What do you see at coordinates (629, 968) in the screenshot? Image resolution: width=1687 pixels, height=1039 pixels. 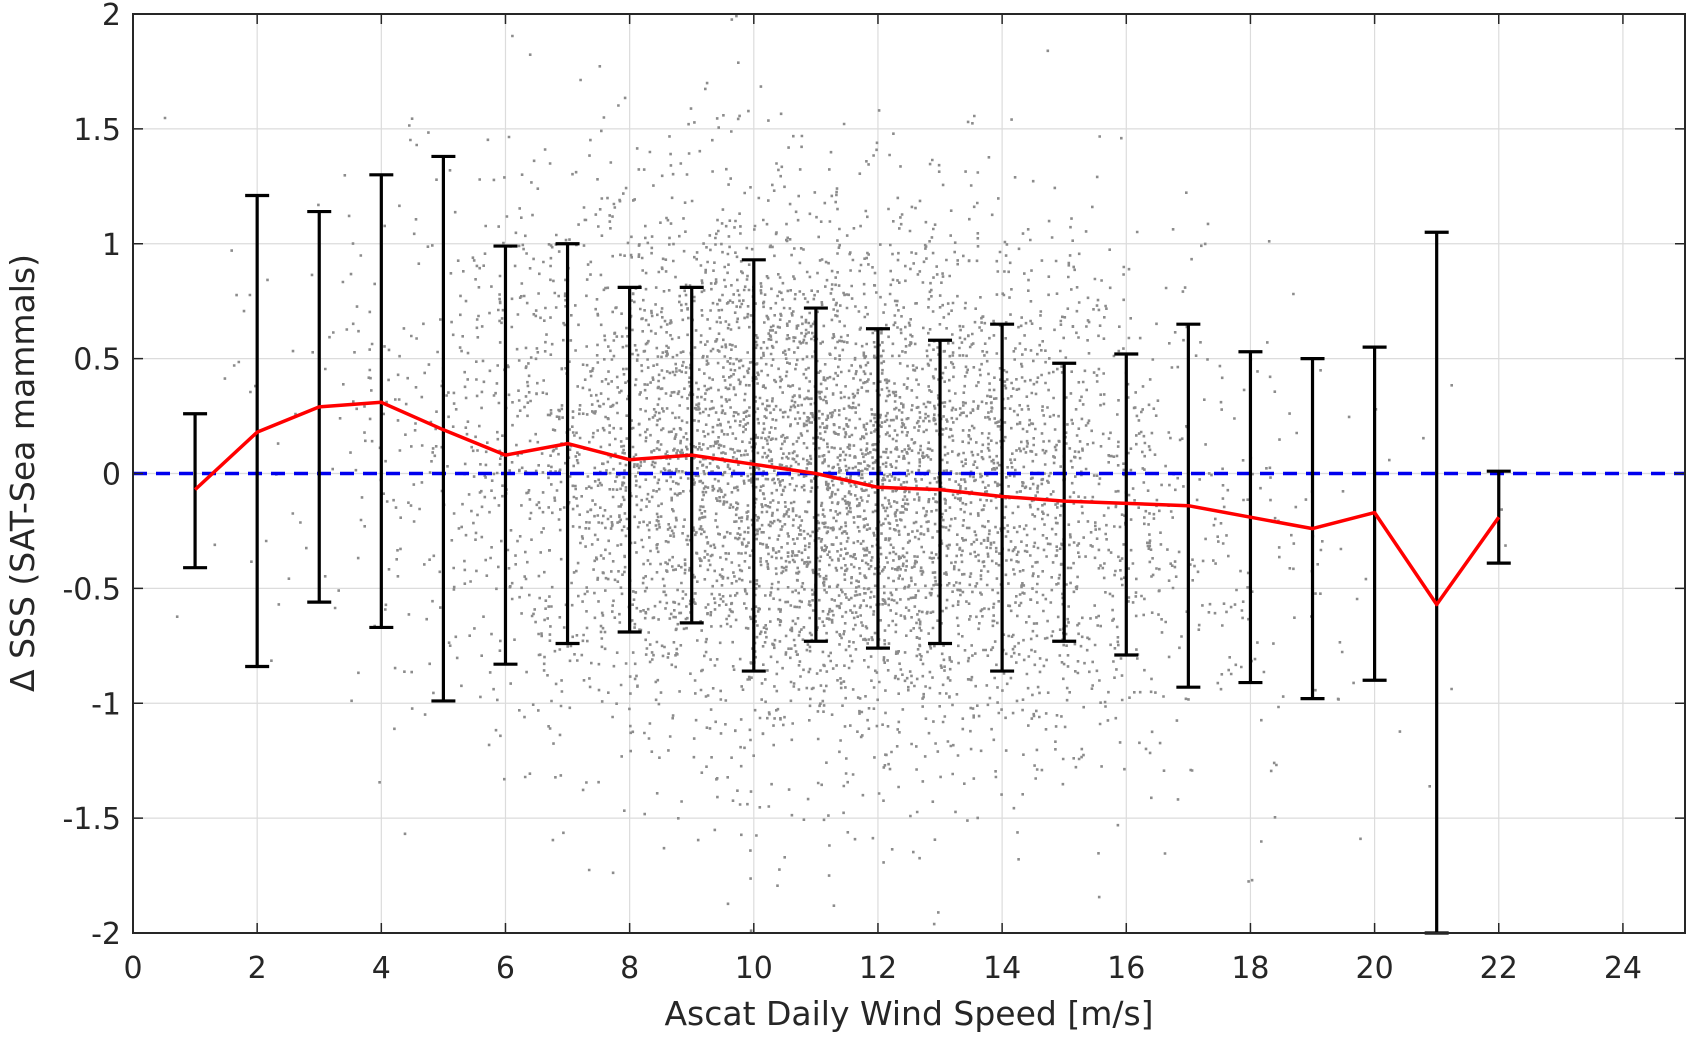 I see `x-tick-label: 8` at bounding box center [629, 968].